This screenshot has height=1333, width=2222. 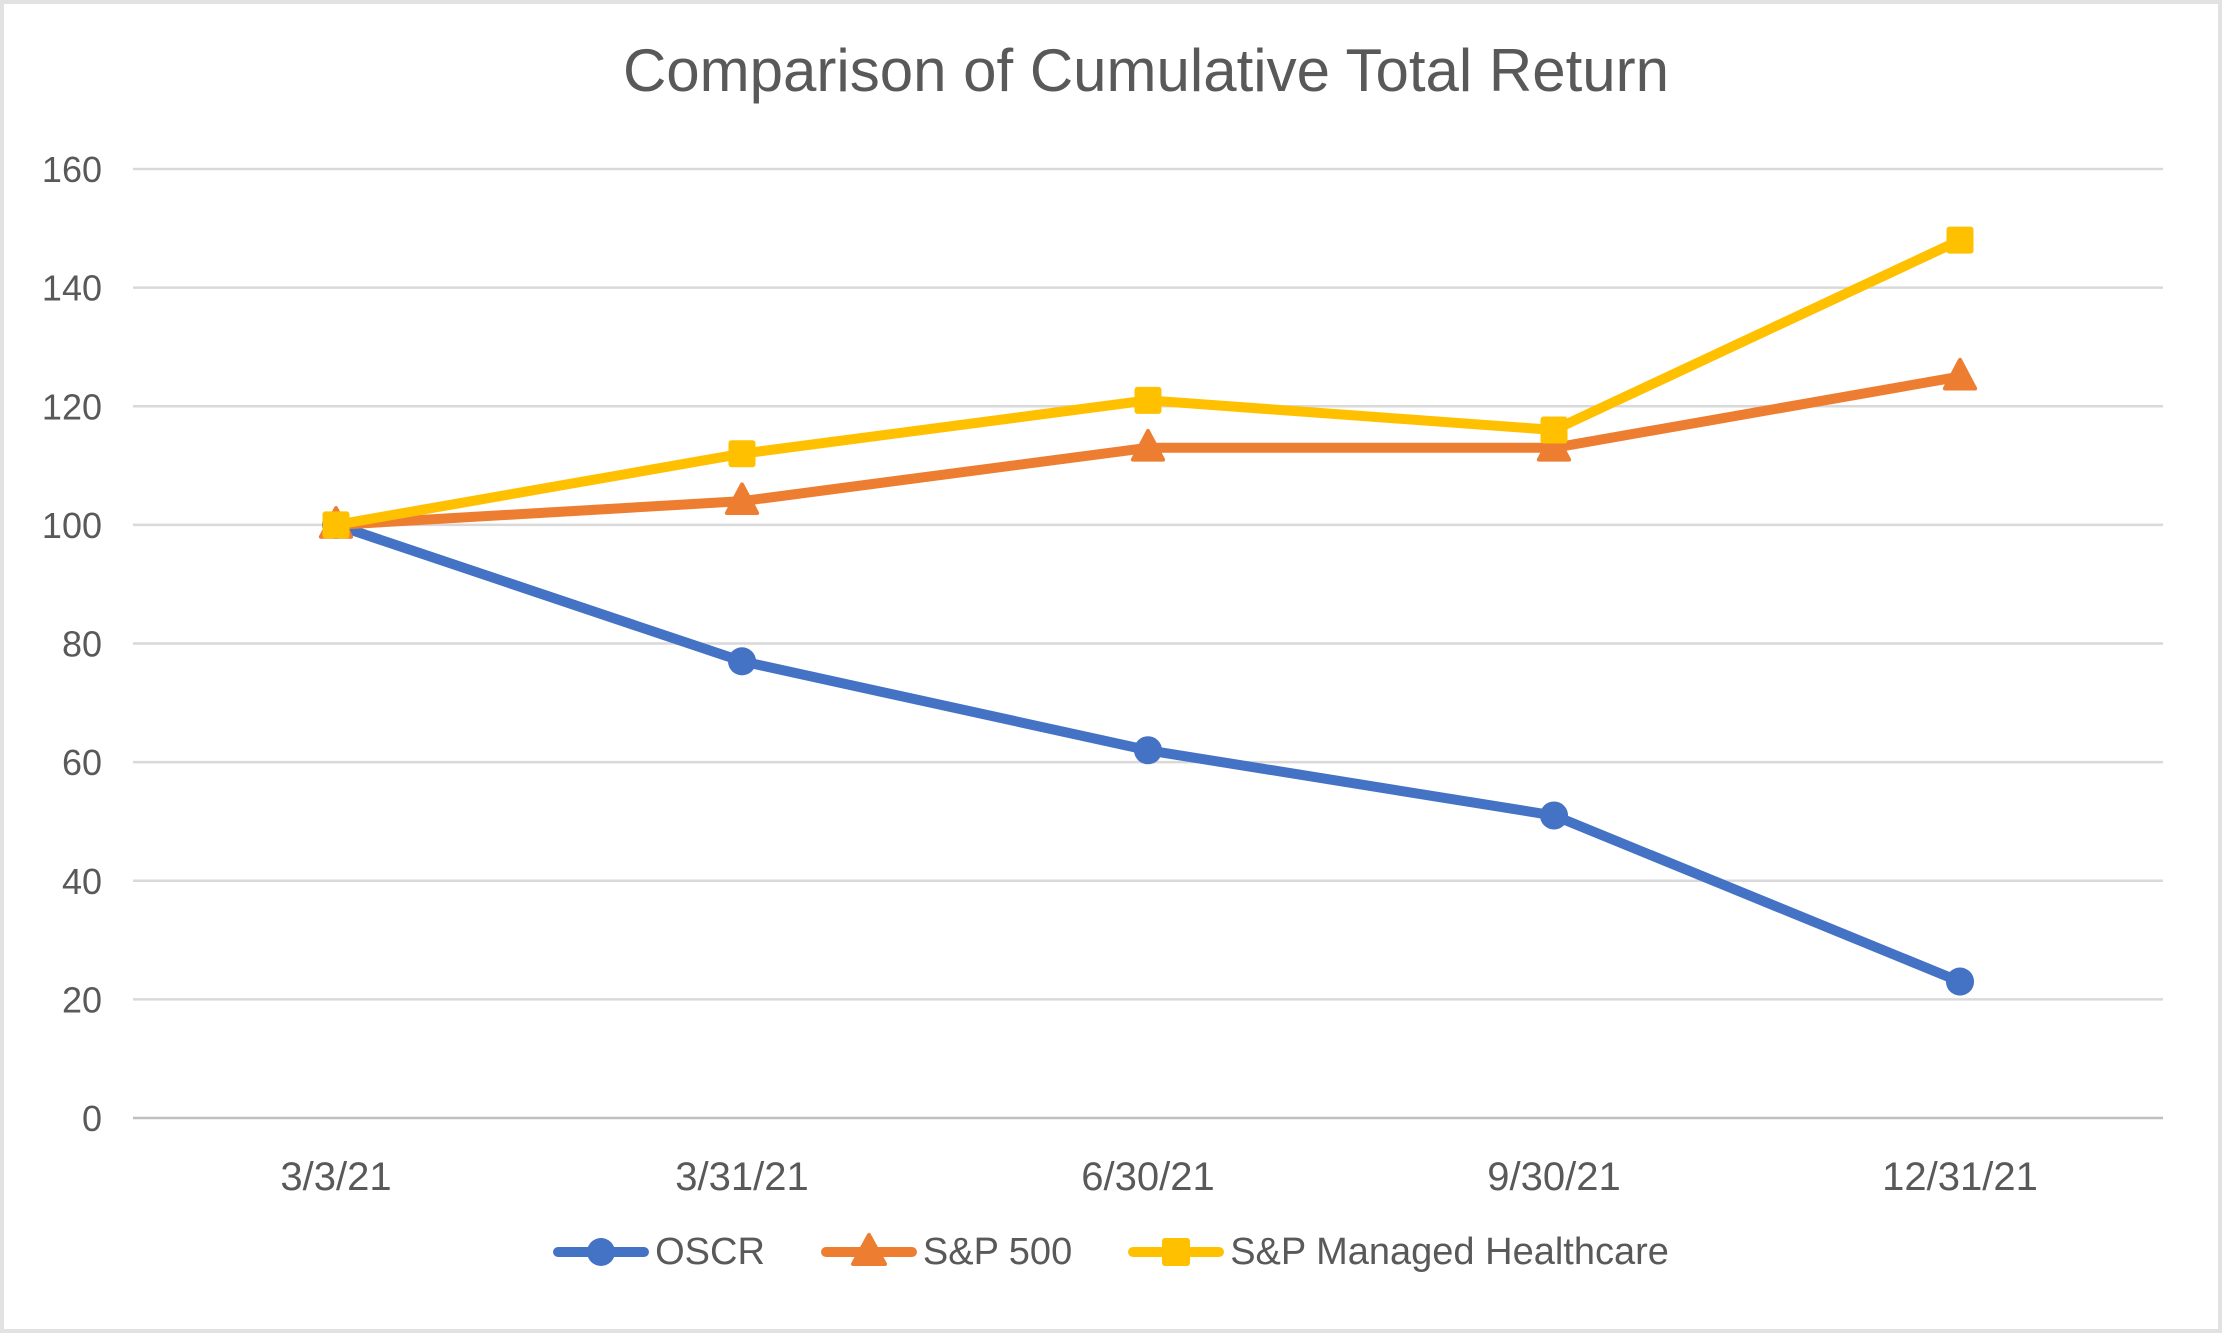 I want to click on legend-item-s-p-managed-healthcare: S&P Managed Healthcare, so click(x=1398, y=1252).